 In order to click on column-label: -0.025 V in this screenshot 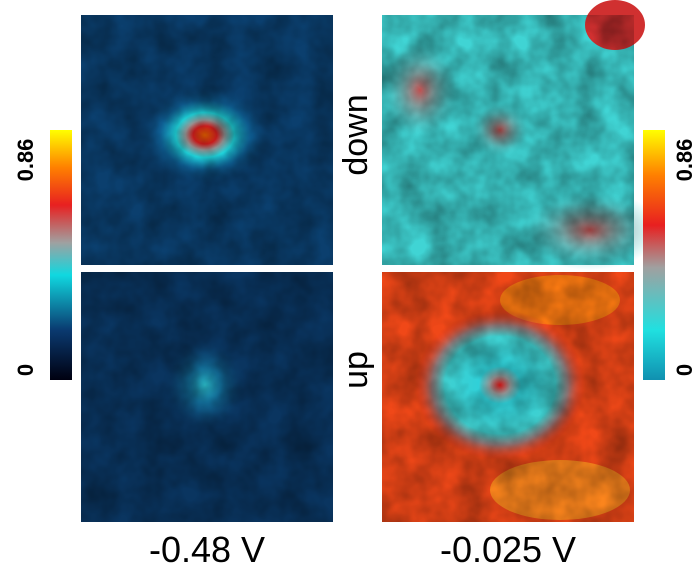, I will do `click(508, 548)`.